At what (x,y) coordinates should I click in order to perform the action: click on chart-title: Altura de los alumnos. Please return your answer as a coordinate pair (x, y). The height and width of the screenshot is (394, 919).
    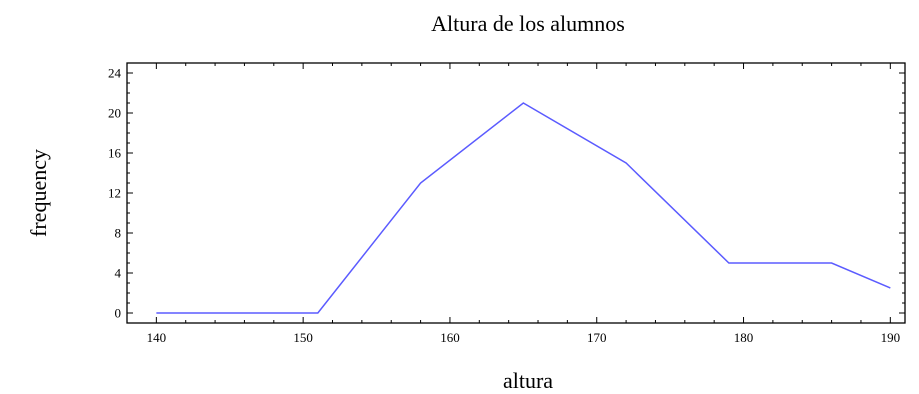
    Looking at the image, I should click on (528, 23).